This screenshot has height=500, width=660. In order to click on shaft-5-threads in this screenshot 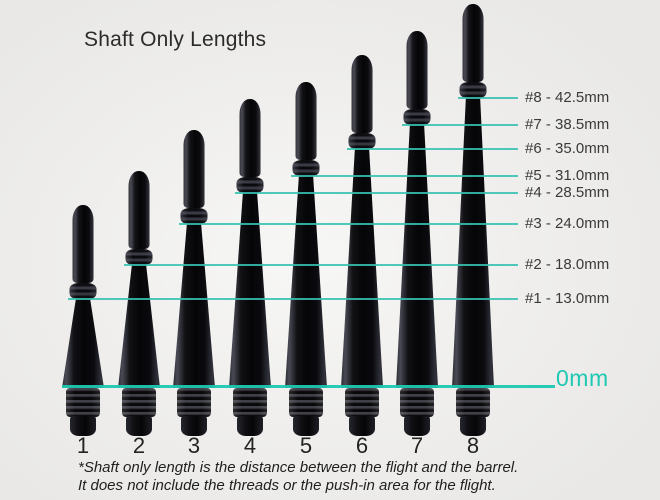, I will do `click(306, 402)`.